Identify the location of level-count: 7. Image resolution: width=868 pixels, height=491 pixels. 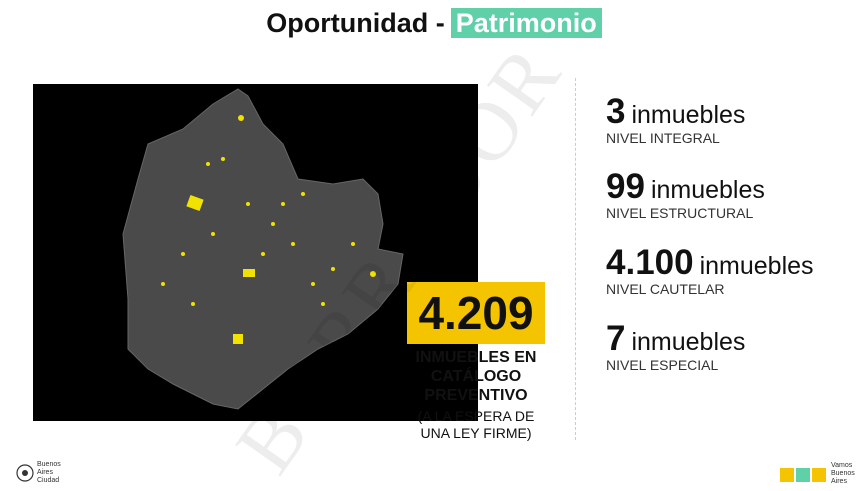
(616, 338).